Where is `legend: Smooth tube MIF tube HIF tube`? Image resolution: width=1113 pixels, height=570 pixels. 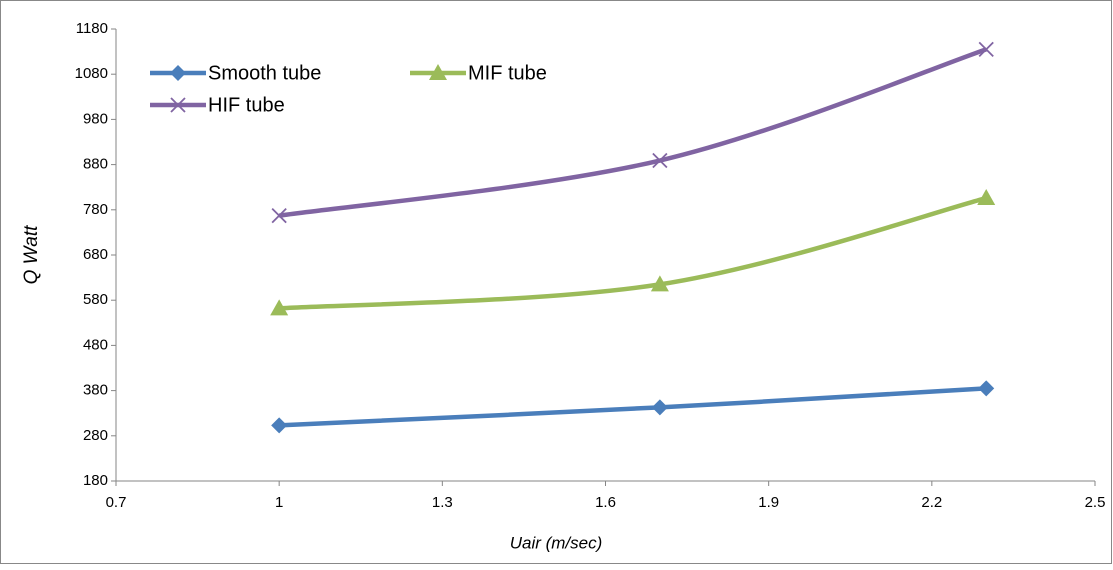 legend: Smooth tube MIF tube HIF tube is located at coordinates (348, 89).